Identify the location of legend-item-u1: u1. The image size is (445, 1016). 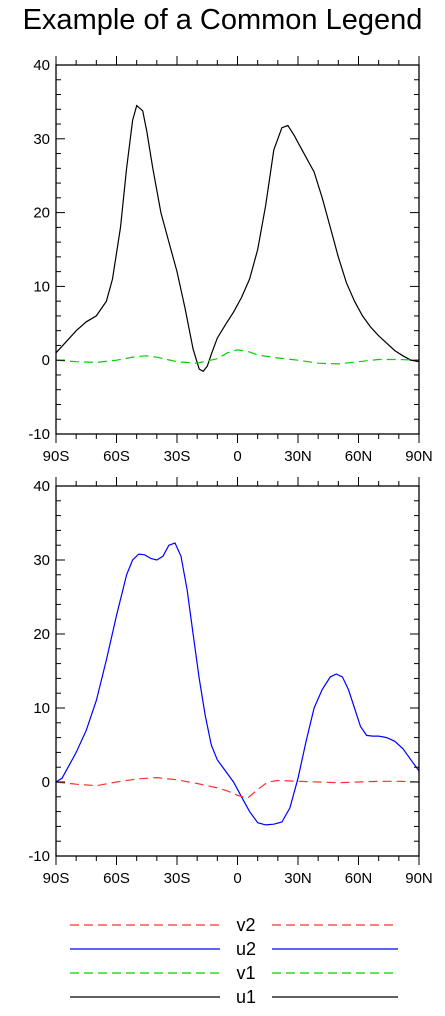
(234, 997).